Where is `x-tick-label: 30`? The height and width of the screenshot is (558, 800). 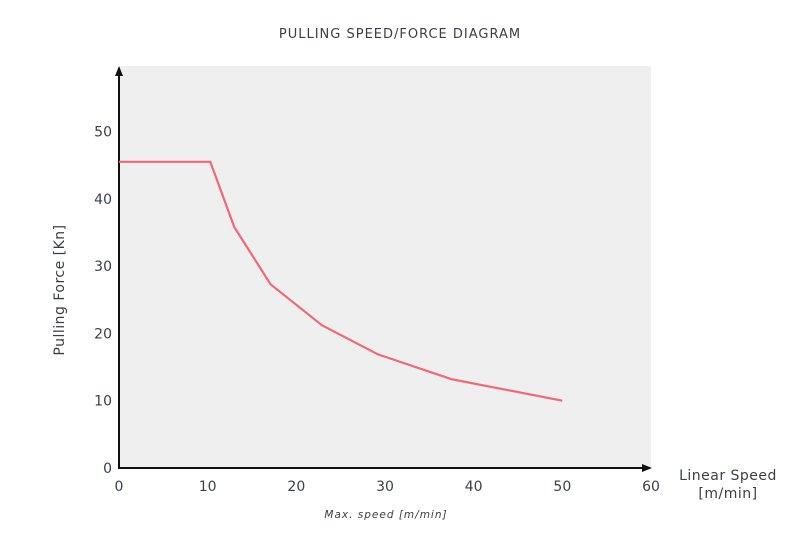 x-tick-label: 30 is located at coordinates (385, 487).